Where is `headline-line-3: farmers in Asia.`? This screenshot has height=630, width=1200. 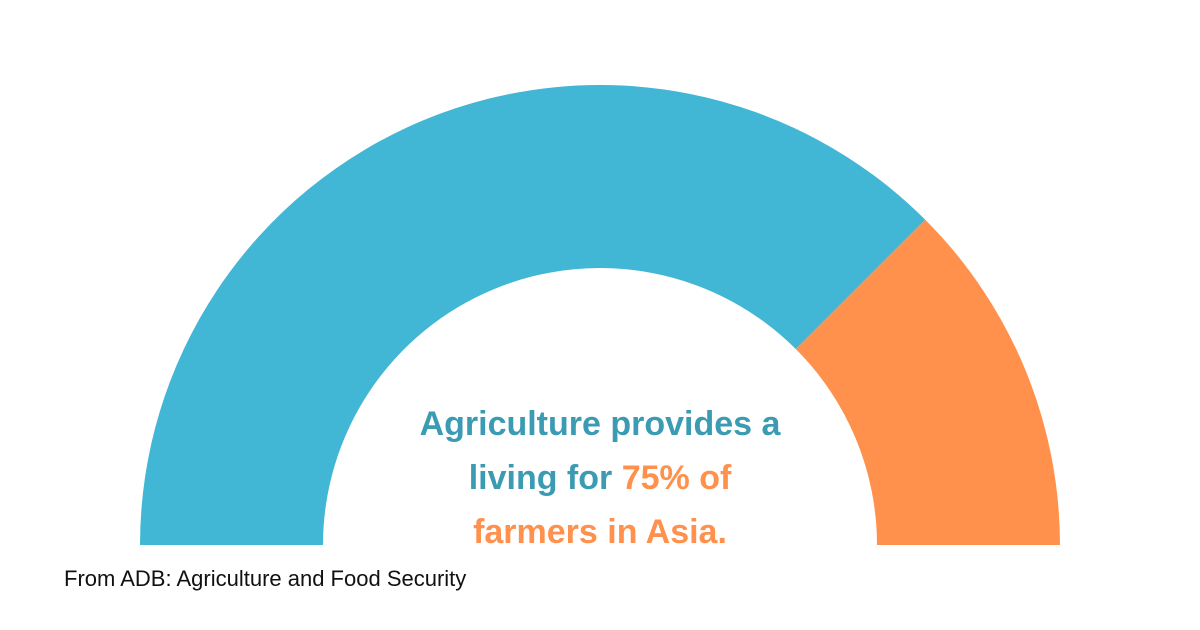
headline-line-3: farmers in Asia. is located at coordinates (600, 532).